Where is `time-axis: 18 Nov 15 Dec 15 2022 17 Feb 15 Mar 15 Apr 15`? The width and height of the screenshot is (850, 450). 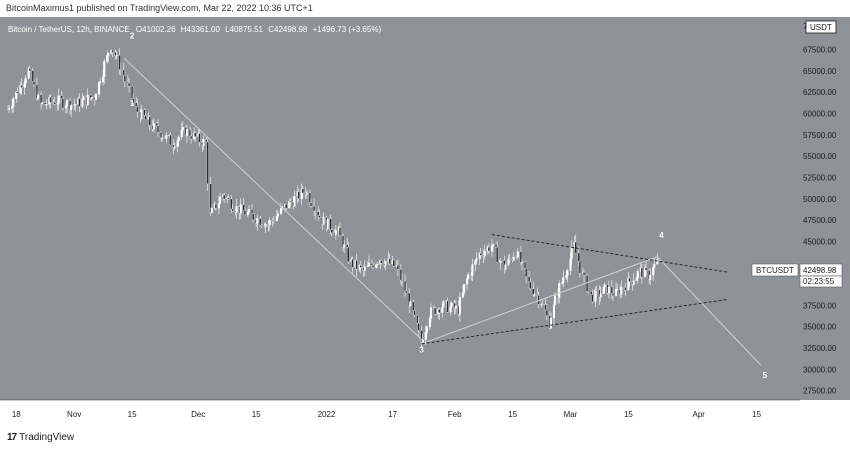
time-axis: 18 Nov 15 Dec 15 2022 17 Feb 15 Mar 15 Apr 15 is located at coordinates (425, 413).